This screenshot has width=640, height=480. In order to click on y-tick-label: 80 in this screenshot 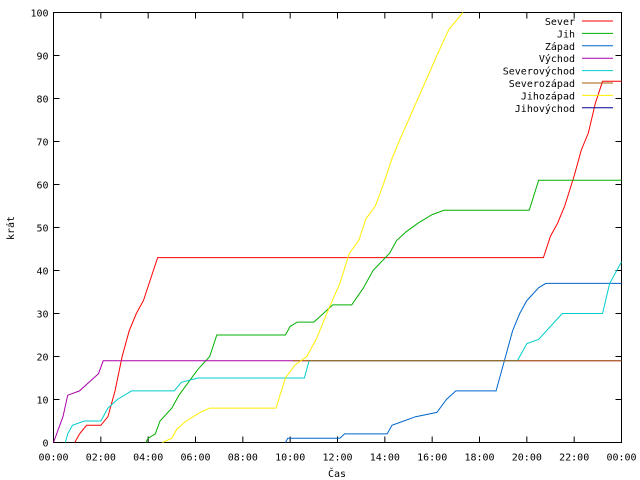, I will do `click(42, 100)`.